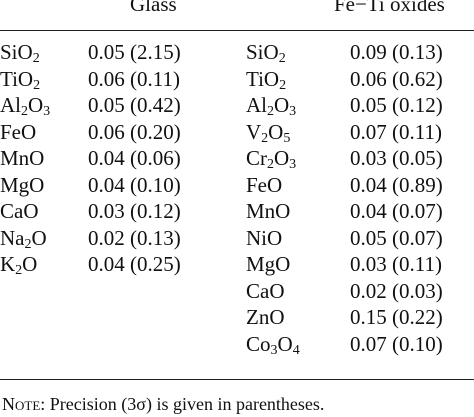  Describe the element at coordinates (134, 237) in the screenshot. I see `precision-value: 0.02 (0.13)` at that location.